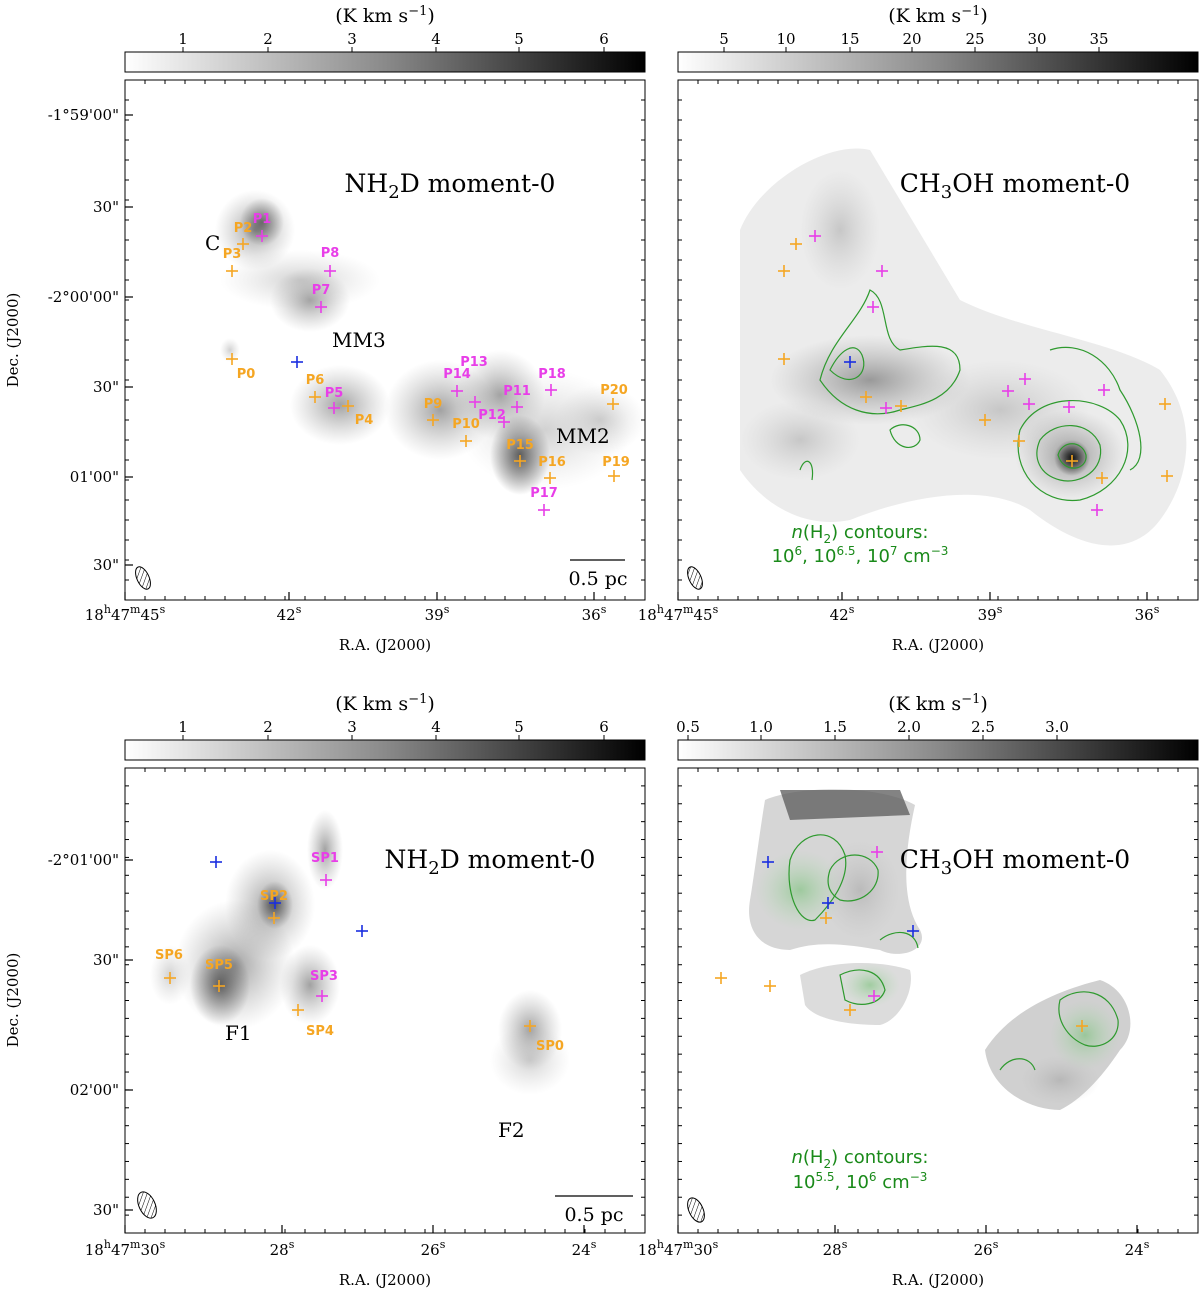  Describe the element at coordinates (909, 727) in the screenshot. I see `colorbar-tick-label: 2.0` at that location.